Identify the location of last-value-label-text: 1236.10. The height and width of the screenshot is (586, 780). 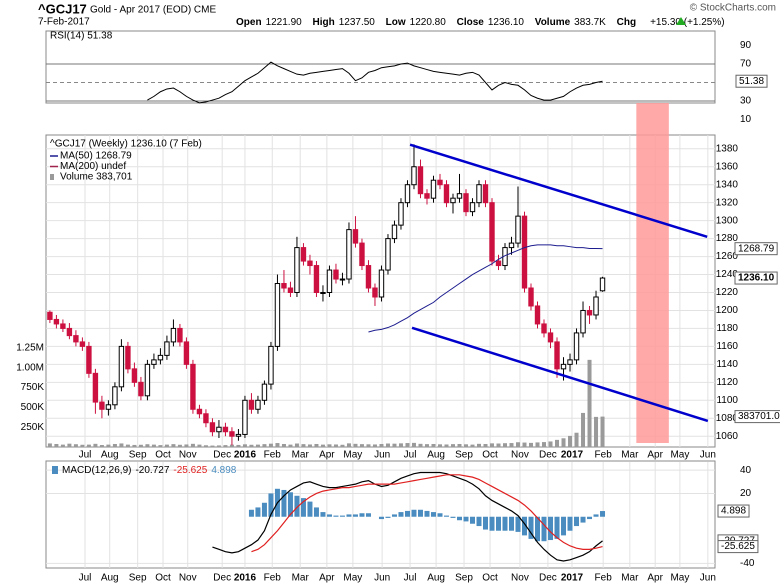
(756, 278).